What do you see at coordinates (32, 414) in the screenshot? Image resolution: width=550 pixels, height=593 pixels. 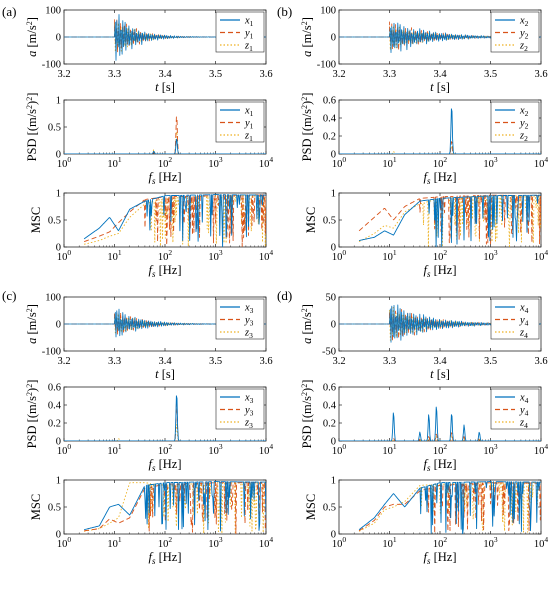 I see `panel-c-psd-ylabel: PSD [(m/s2)2]` at bounding box center [32, 414].